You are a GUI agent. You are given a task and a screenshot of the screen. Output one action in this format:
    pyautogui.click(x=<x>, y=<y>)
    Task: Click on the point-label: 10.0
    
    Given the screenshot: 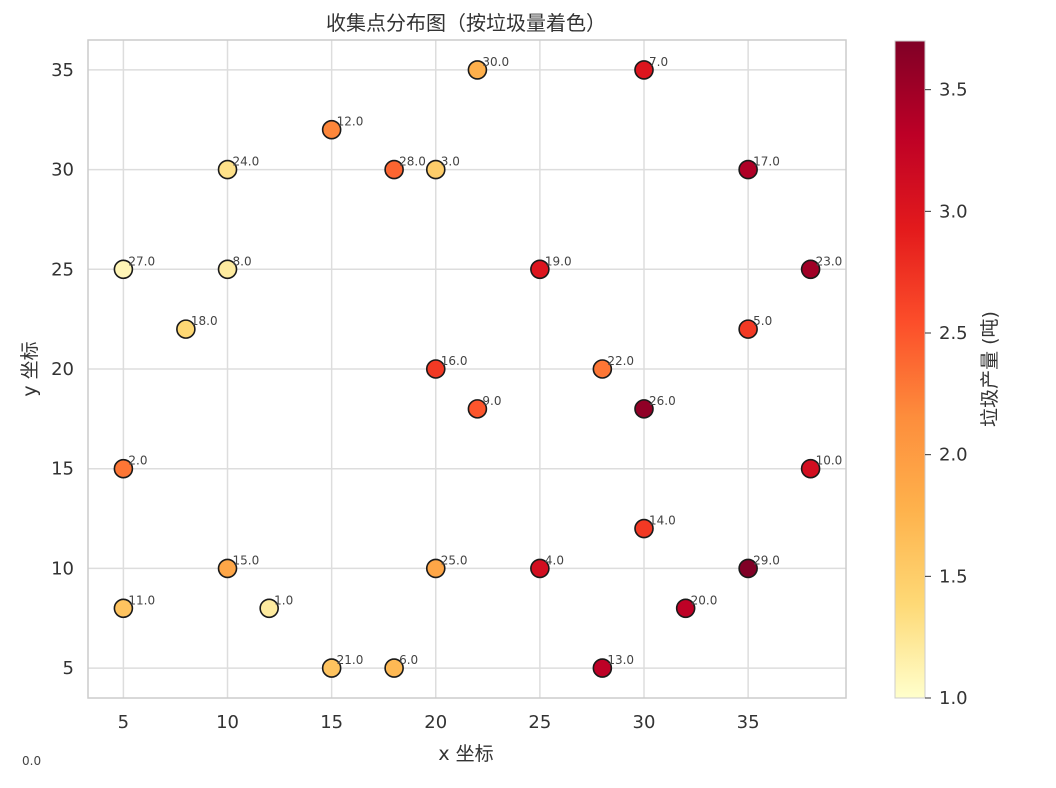 What is the action you would take?
    pyautogui.click(x=829, y=461)
    